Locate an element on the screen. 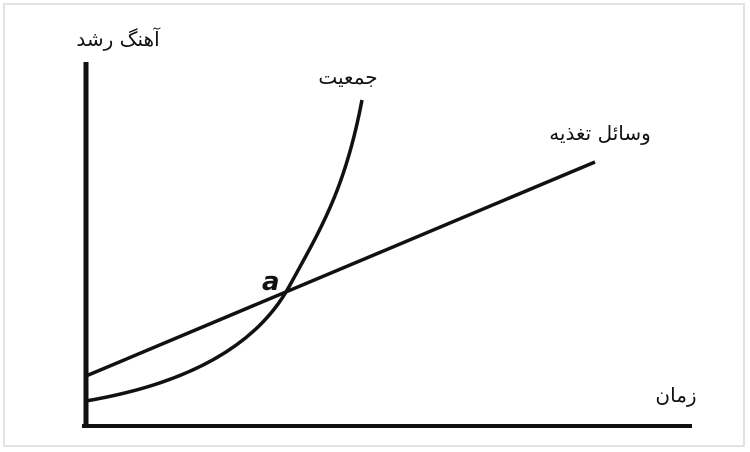 The width and height of the screenshot is (750, 452). intersection-label: a is located at coordinates (271, 282).